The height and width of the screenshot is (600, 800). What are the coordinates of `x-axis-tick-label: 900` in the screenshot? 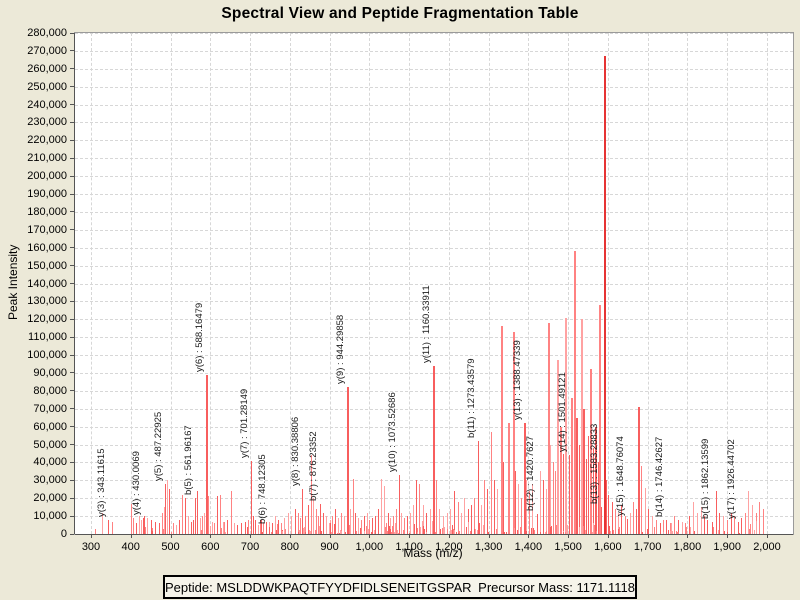 It's located at (329, 547).